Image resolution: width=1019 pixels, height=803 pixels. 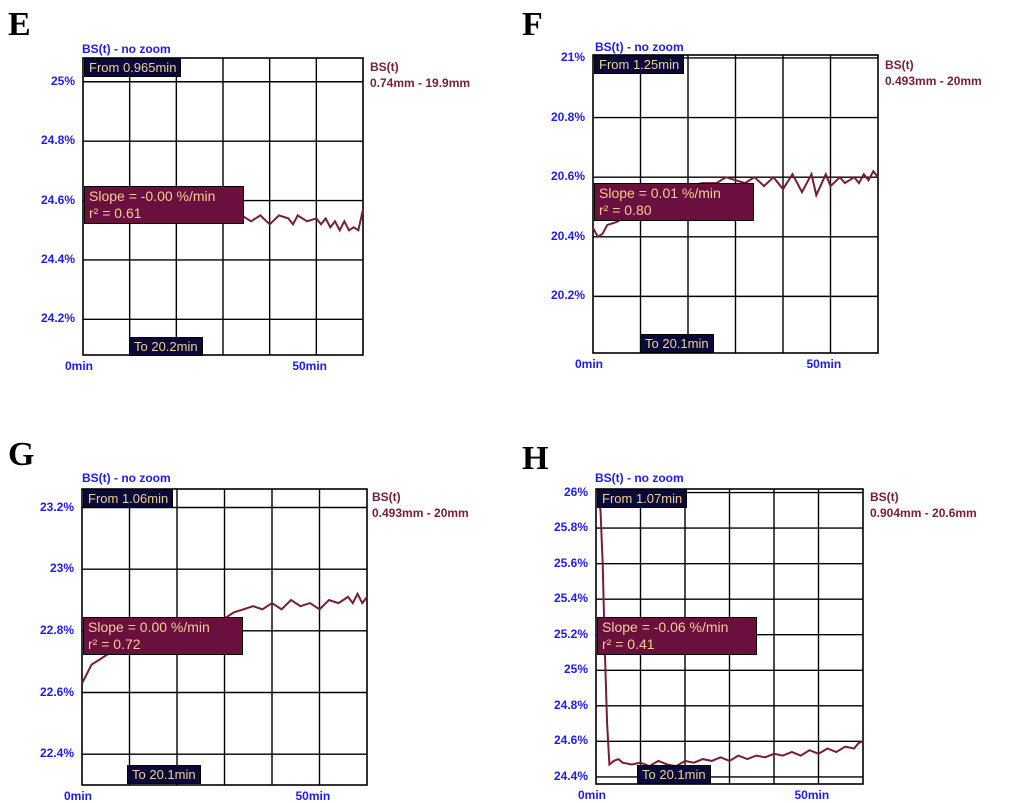 What do you see at coordinates (639, 64) in the screenshot?
I see `from-label: From 1.25min` at bounding box center [639, 64].